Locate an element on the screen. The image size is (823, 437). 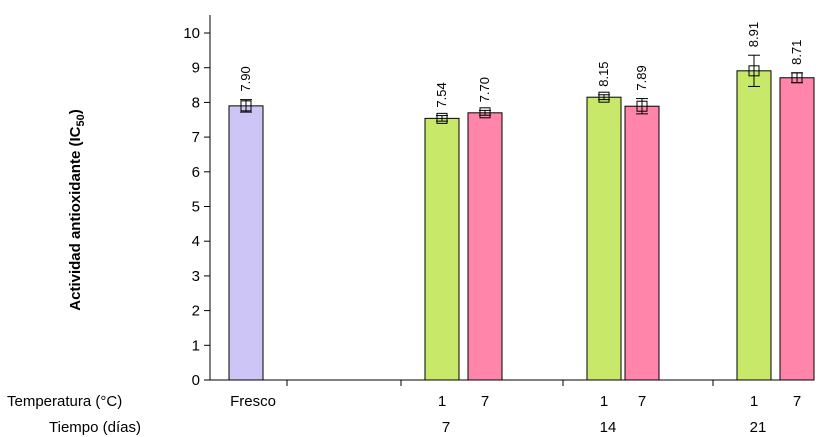
temperatura-label: Fresco is located at coordinates (253, 401).